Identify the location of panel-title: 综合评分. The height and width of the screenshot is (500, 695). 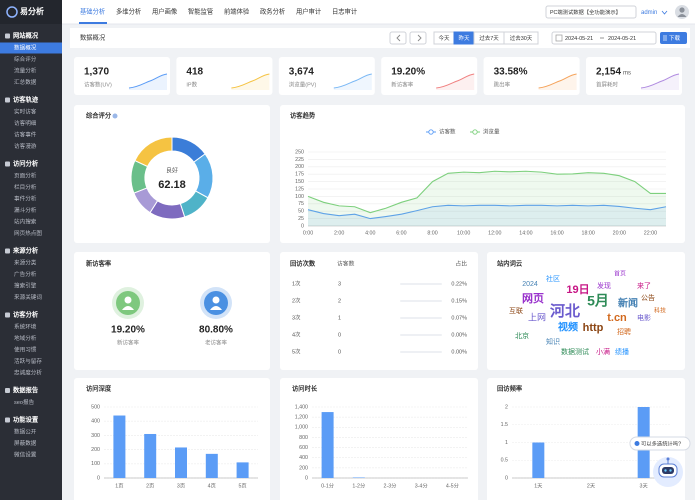
(99, 115).